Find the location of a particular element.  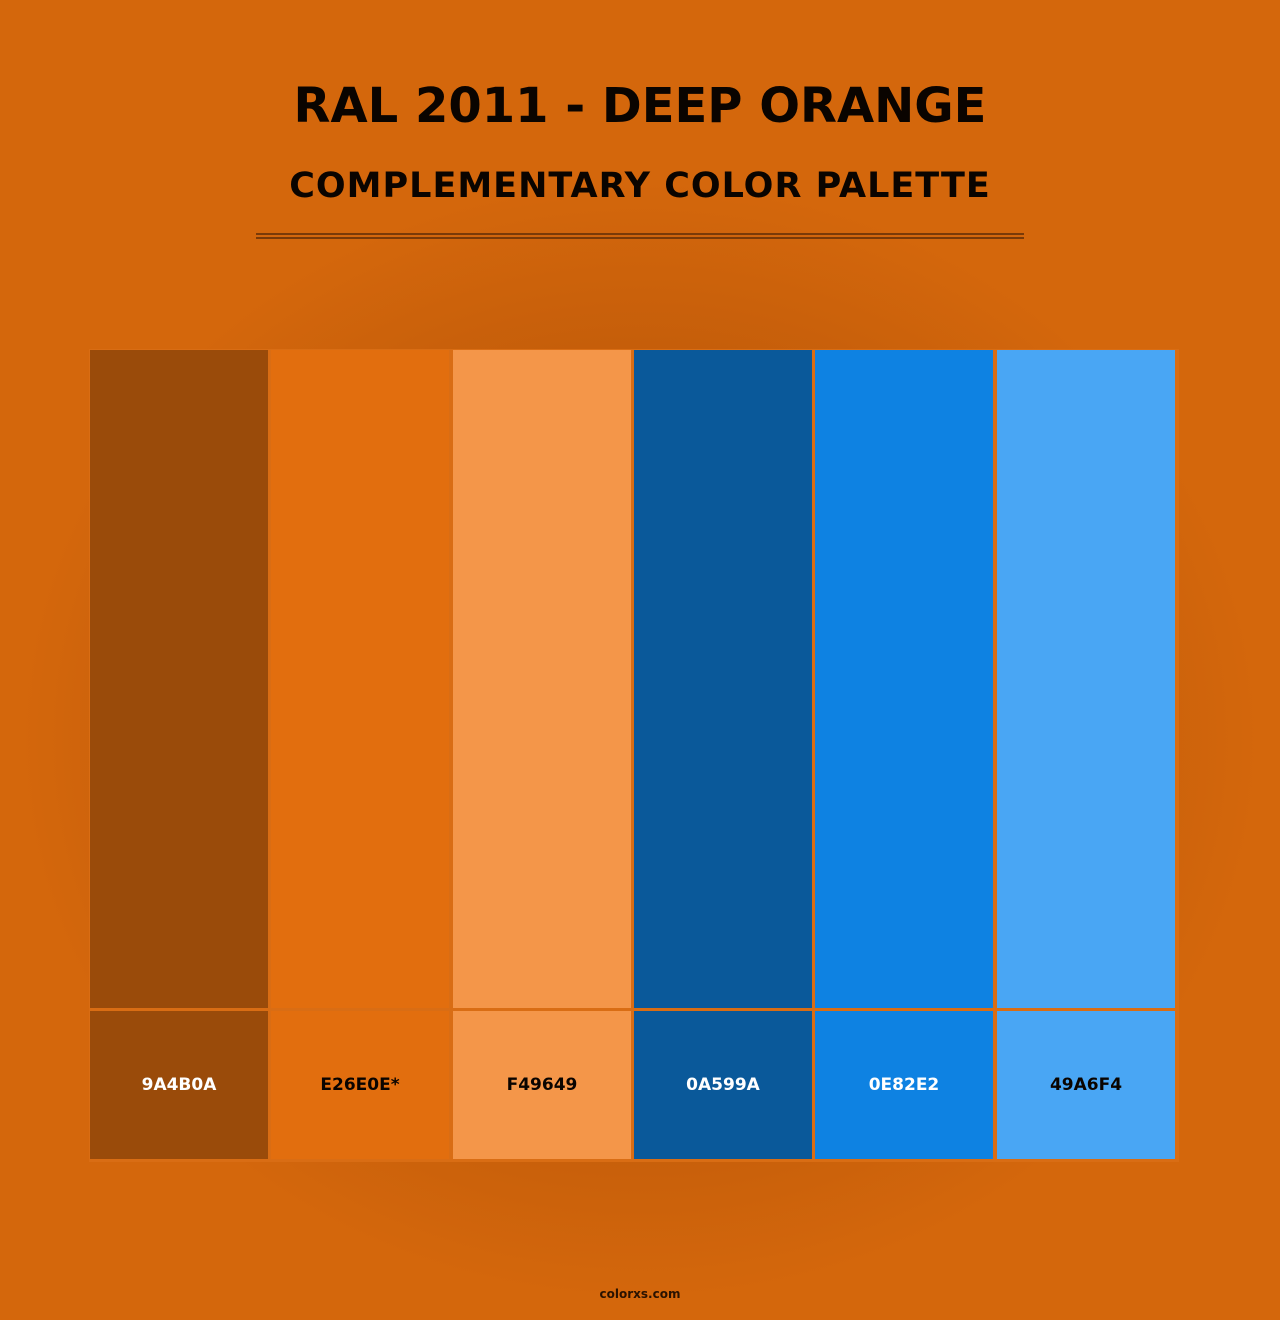

page-subtitle: COMPLEMENTARY COLOR PALETTE is located at coordinates (640, 186).